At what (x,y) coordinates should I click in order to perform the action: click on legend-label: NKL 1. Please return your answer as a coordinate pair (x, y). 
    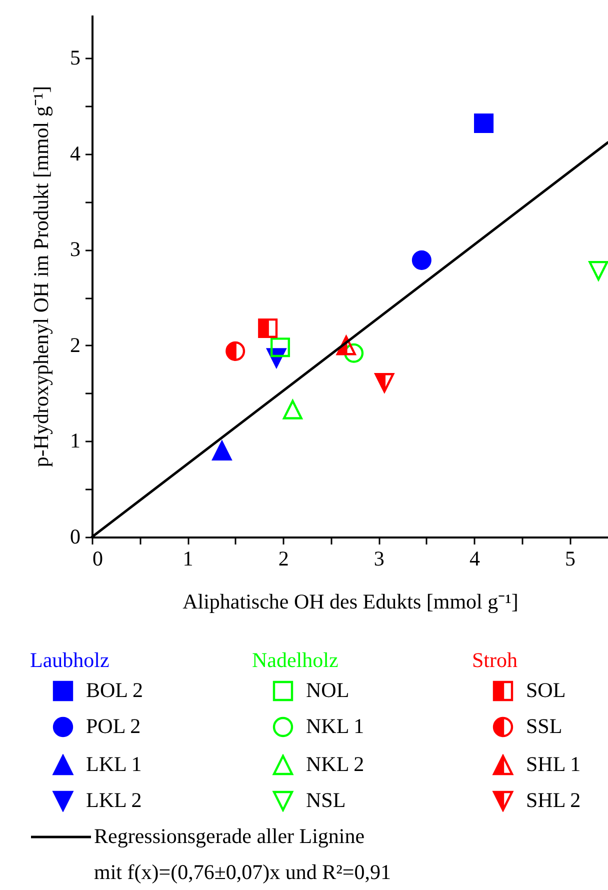
    Looking at the image, I should click on (335, 726).